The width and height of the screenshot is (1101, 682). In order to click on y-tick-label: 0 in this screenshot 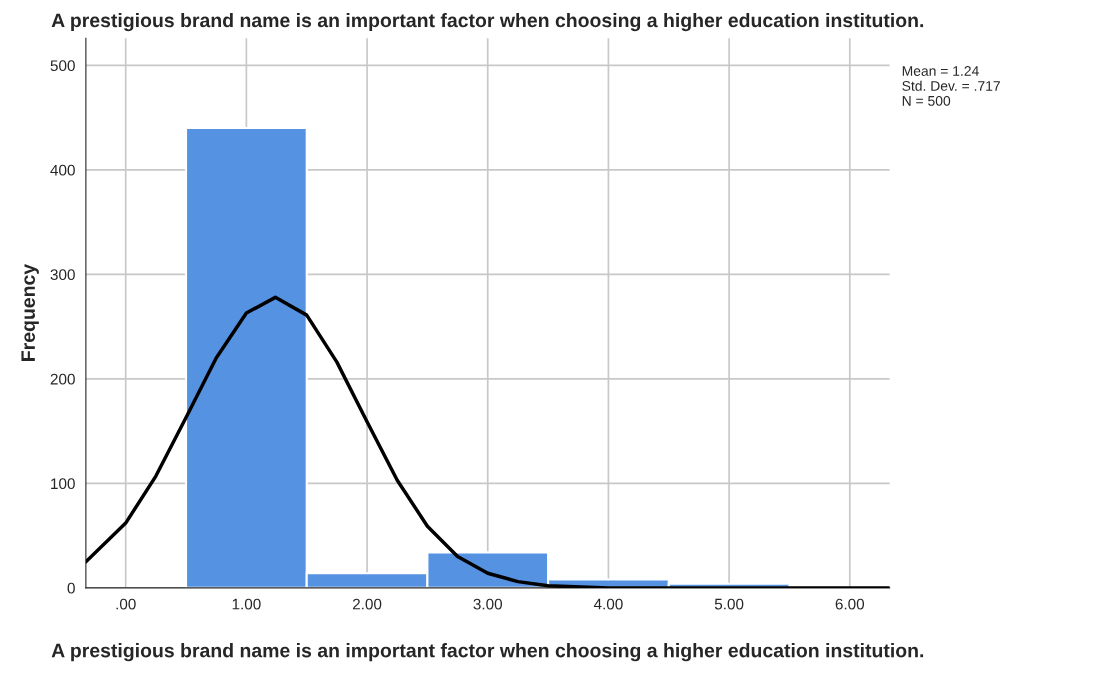, I will do `click(71, 588)`.